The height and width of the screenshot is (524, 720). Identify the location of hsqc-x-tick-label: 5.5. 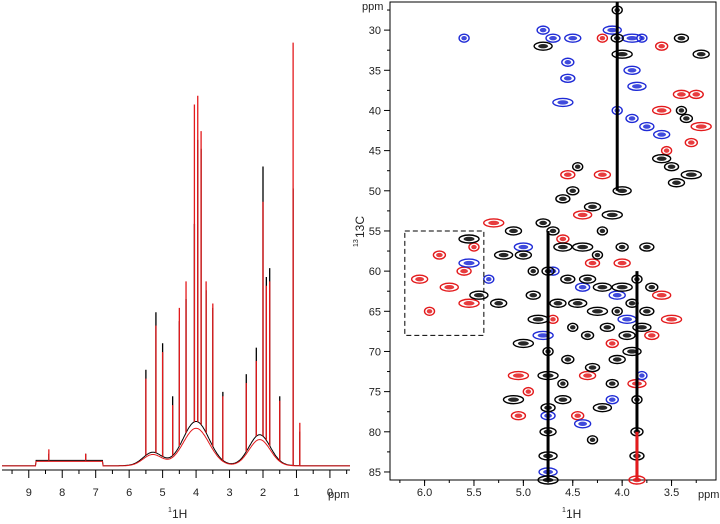
(473, 493).